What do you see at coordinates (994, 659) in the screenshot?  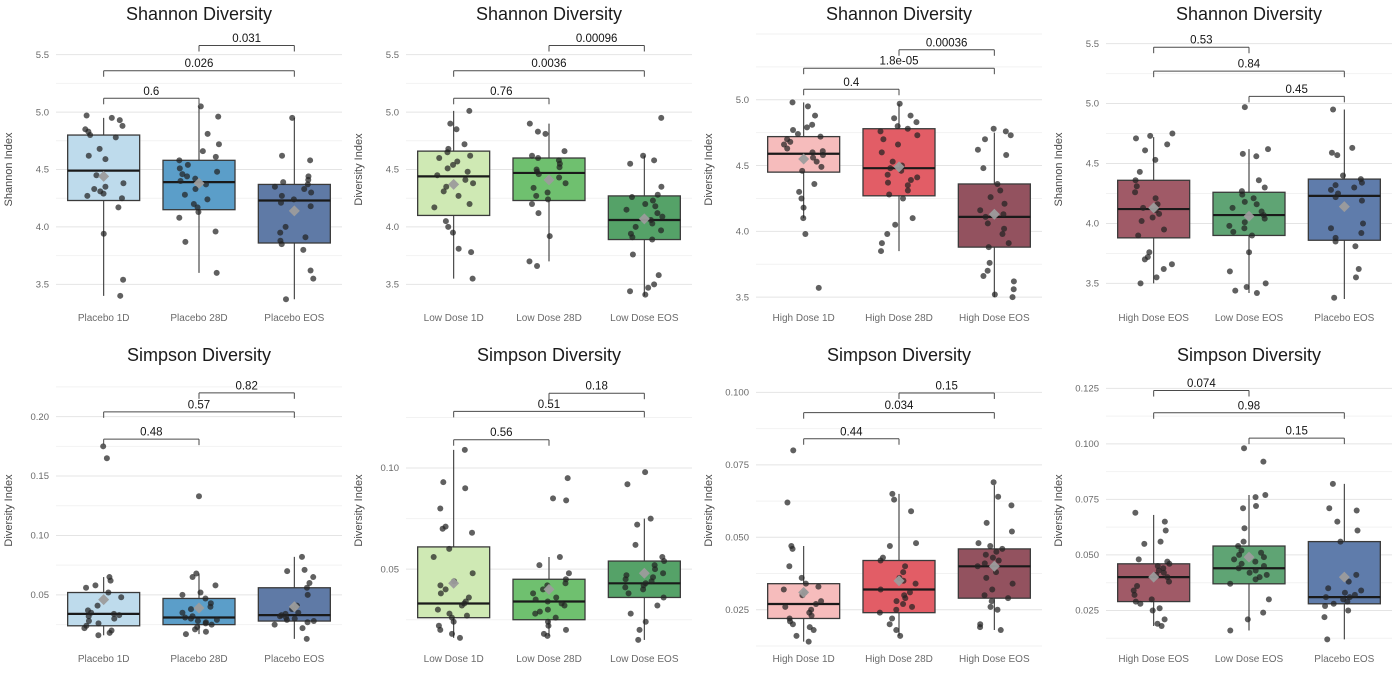 I see `x-category-label: High Dose EOS` at bounding box center [994, 659].